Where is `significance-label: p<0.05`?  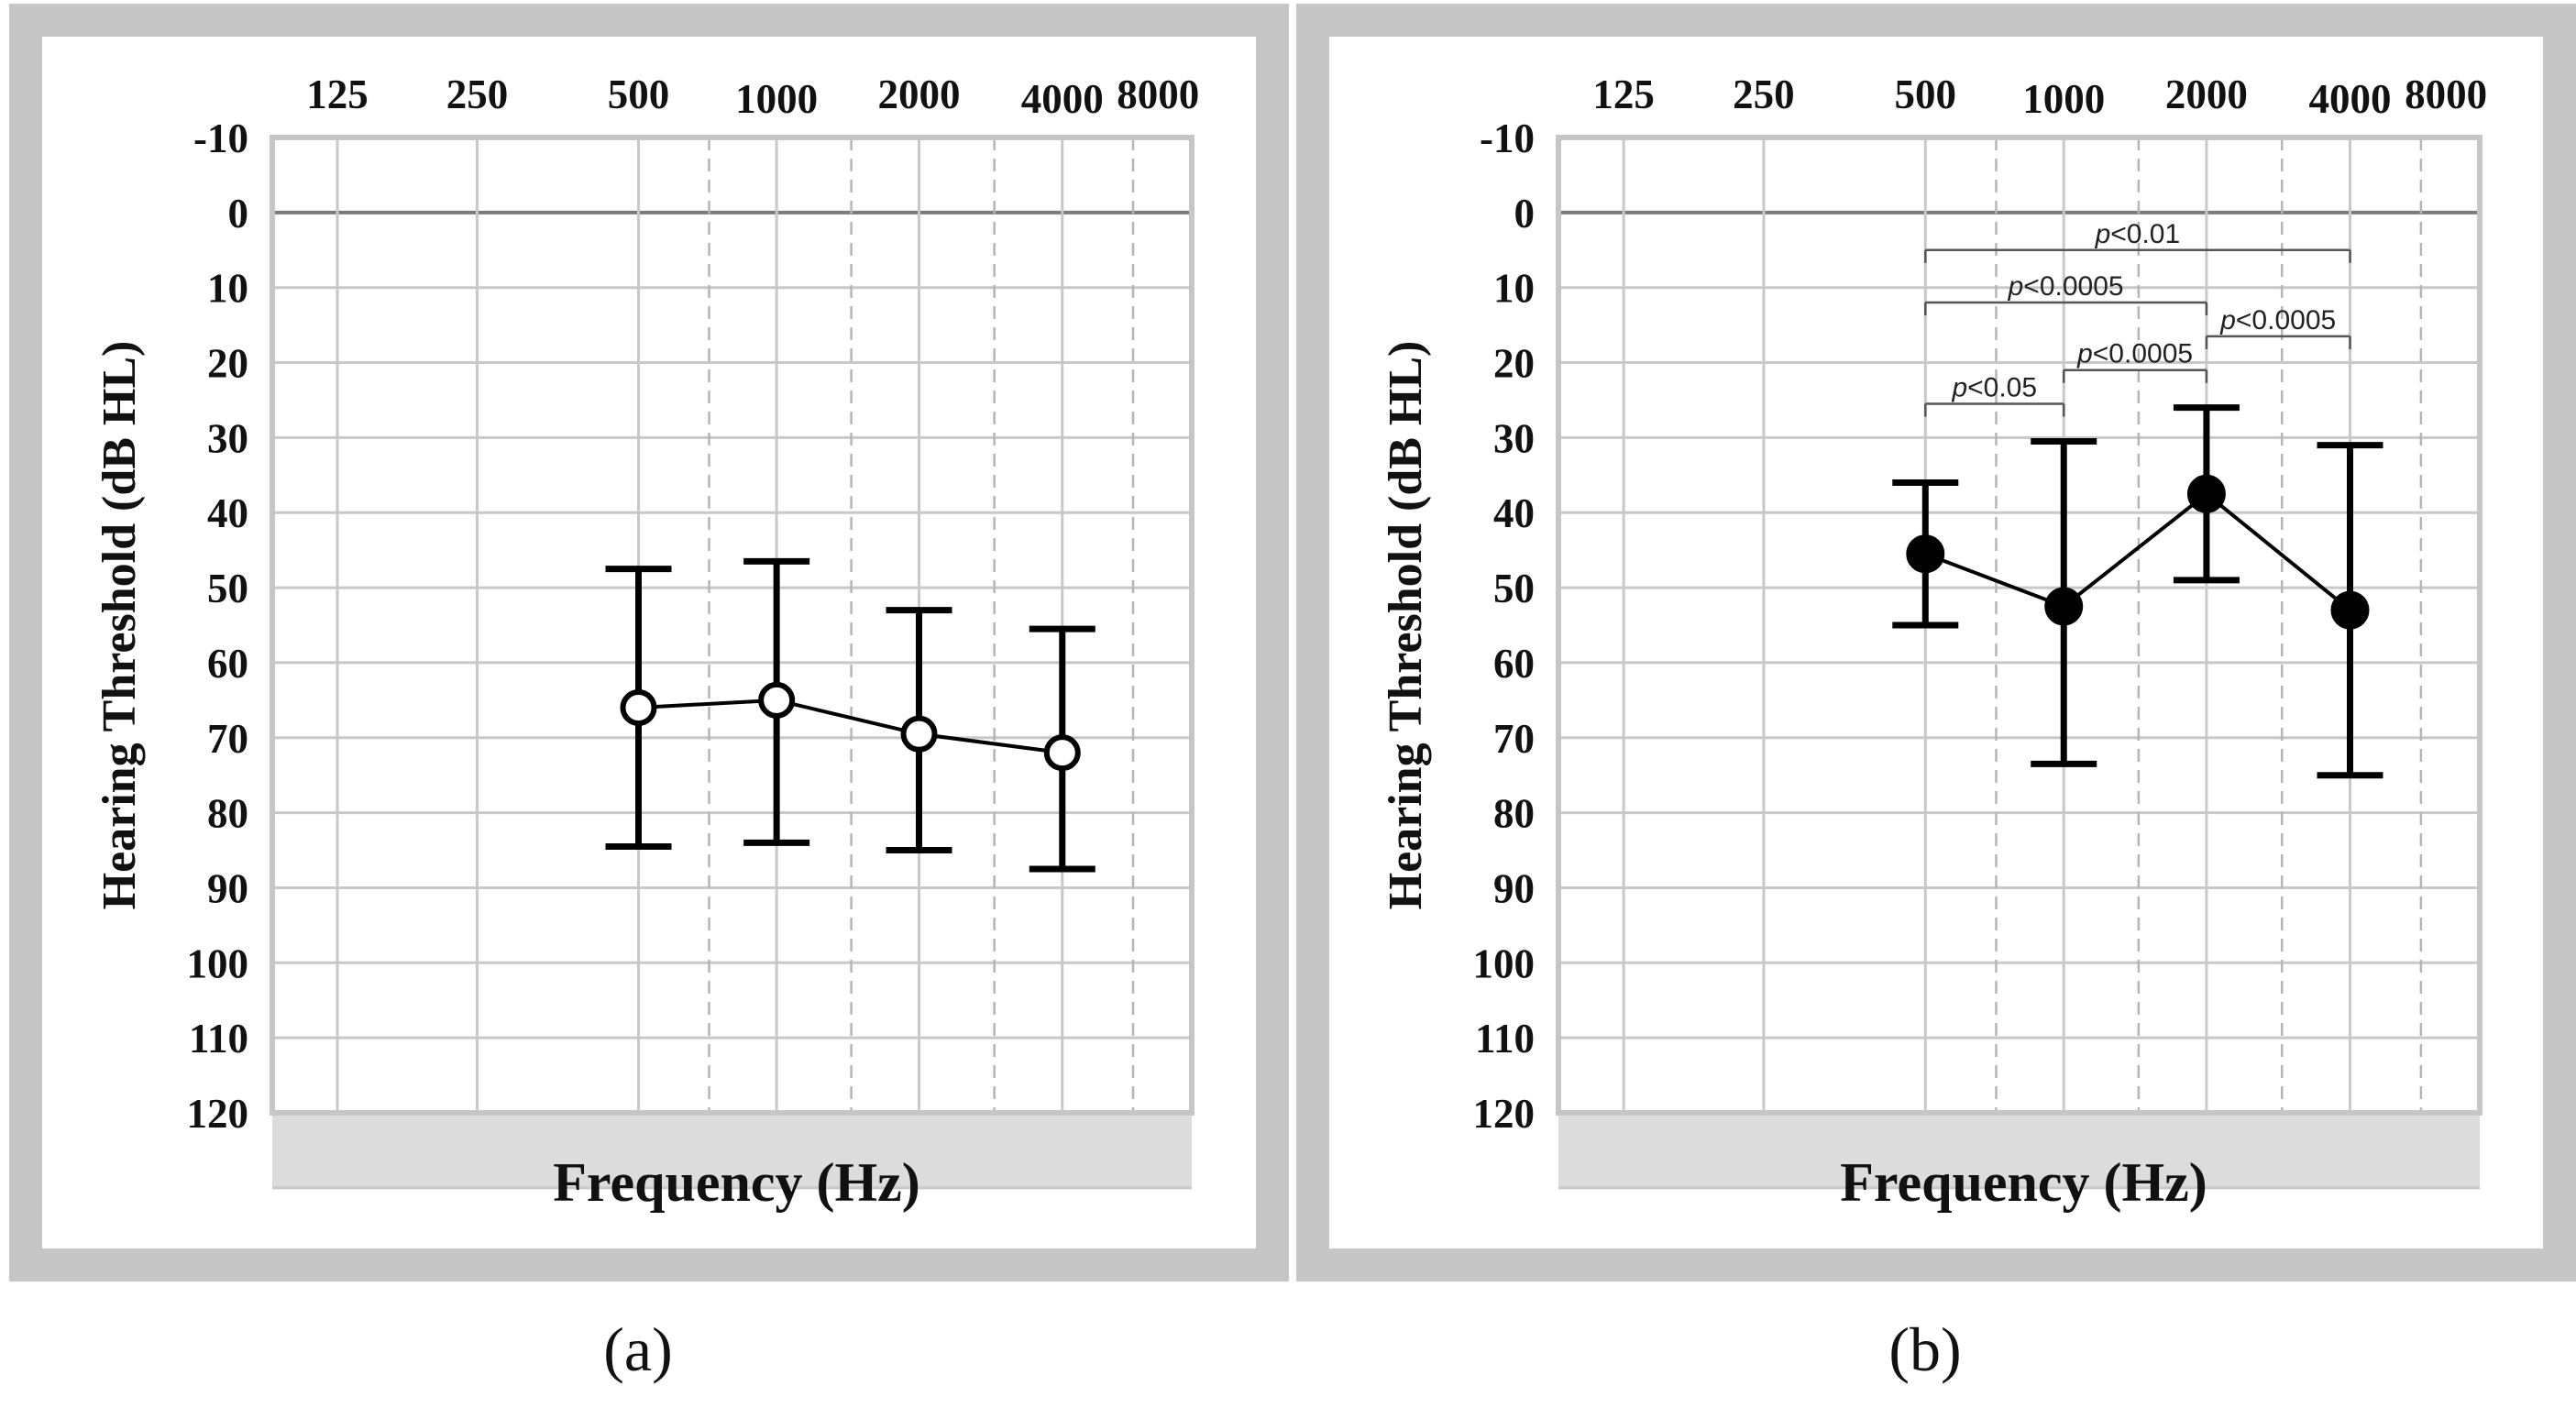 significance-label: p<0.05 is located at coordinates (1994, 388).